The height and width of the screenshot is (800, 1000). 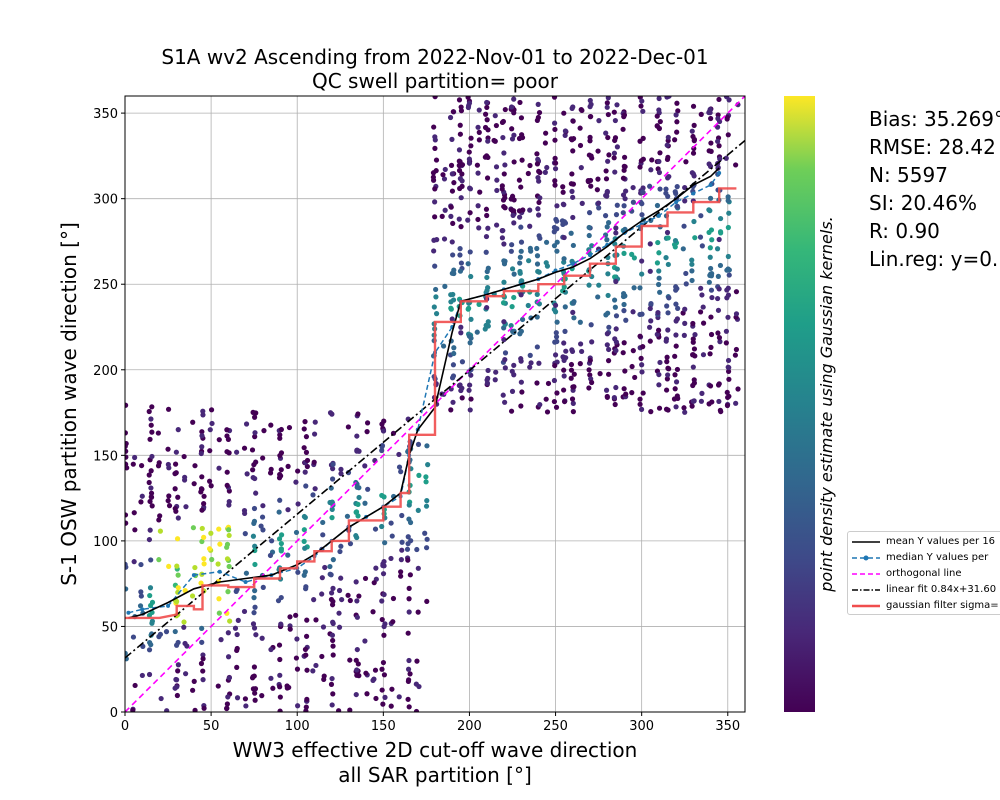 What do you see at coordinates (105, 456) in the screenshot?
I see `y-tick-label: 150` at bounding box center [105, 456].